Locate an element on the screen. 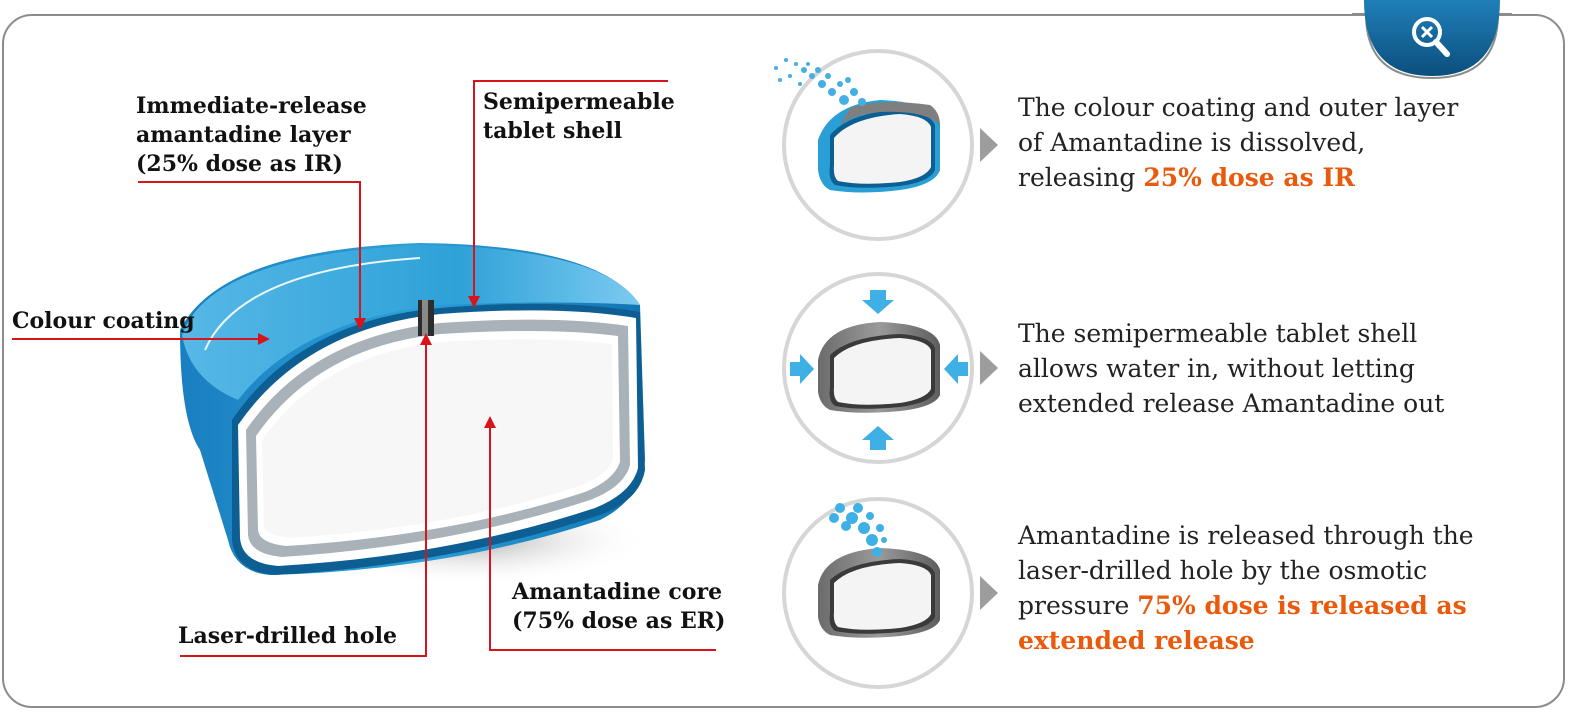 The width and height of the screenshot is (1573, 712). zoom-tab is located at coordinates (1432, 41).